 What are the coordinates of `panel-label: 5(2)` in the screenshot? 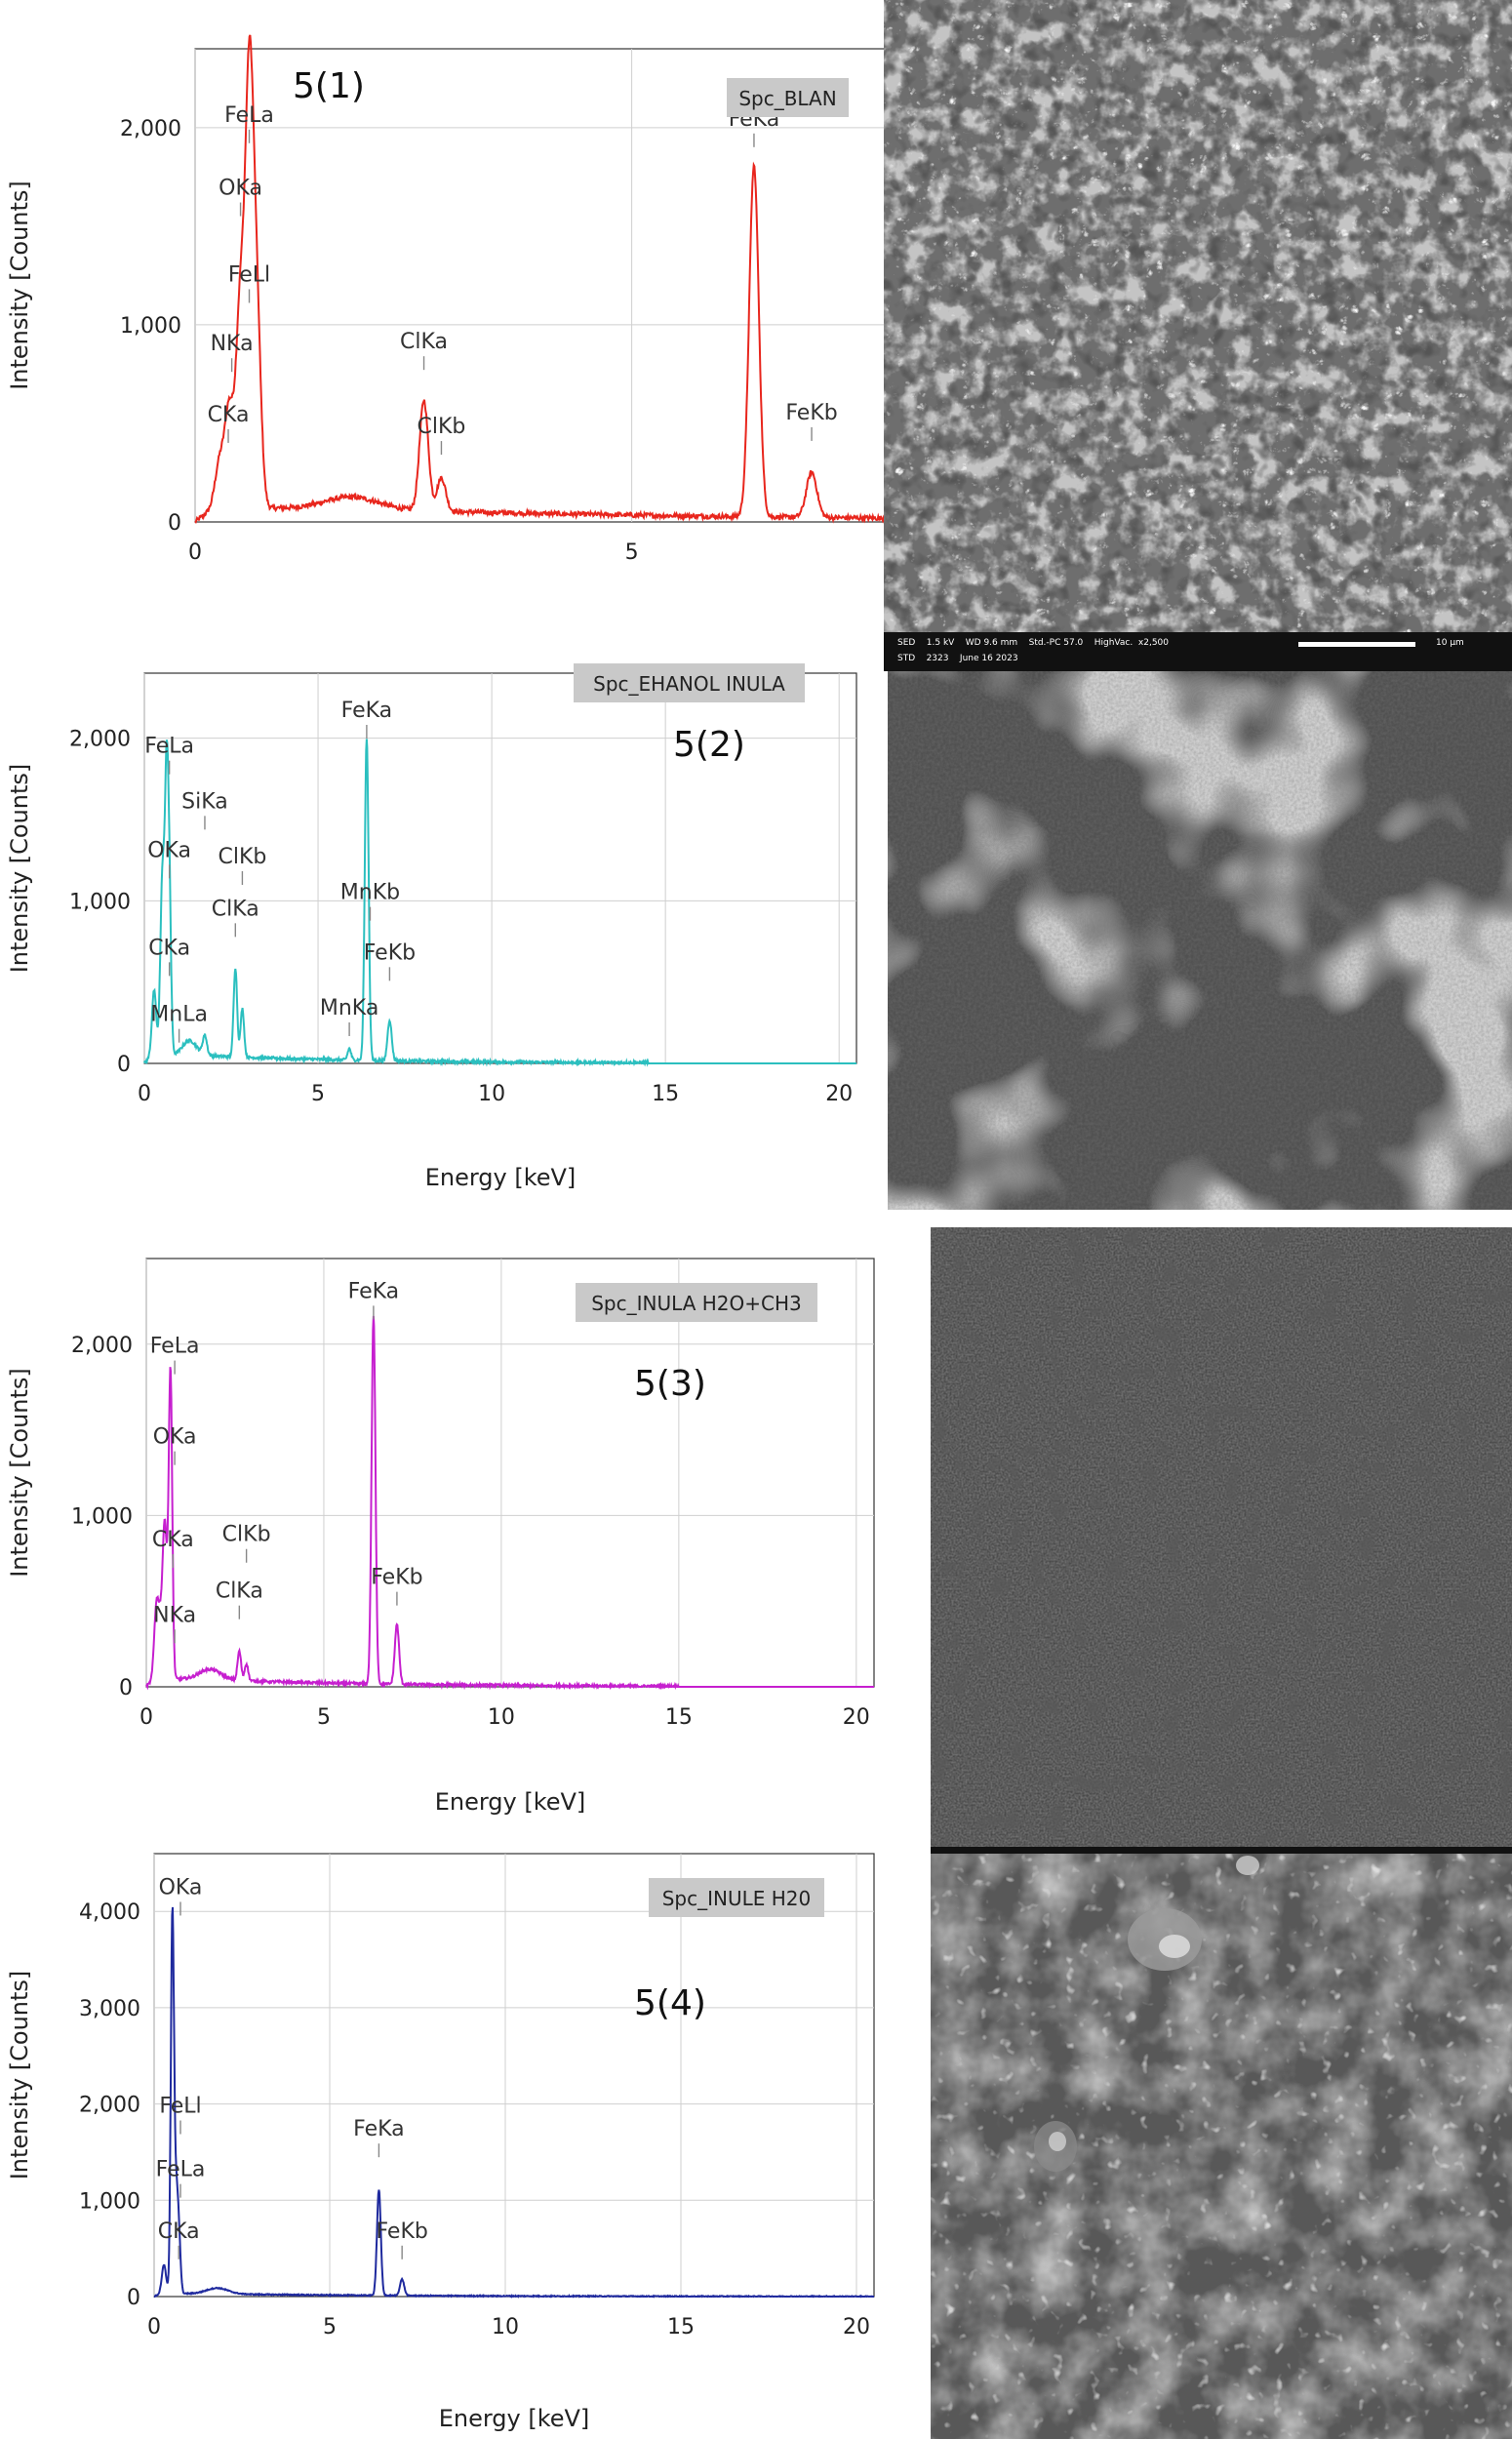 It's located at (709, 745).